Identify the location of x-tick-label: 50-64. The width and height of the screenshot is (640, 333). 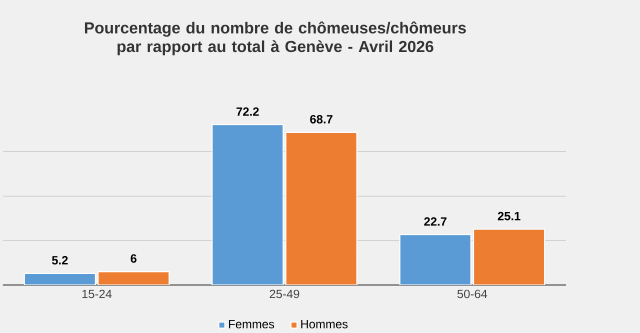
(472, 294).